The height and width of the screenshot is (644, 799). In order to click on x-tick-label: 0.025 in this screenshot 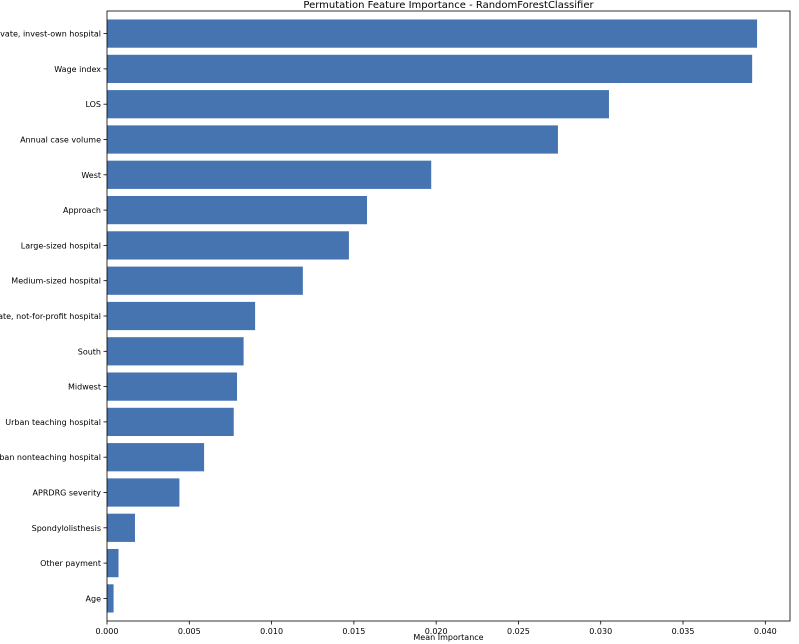, I will do `click(518, 631)`.